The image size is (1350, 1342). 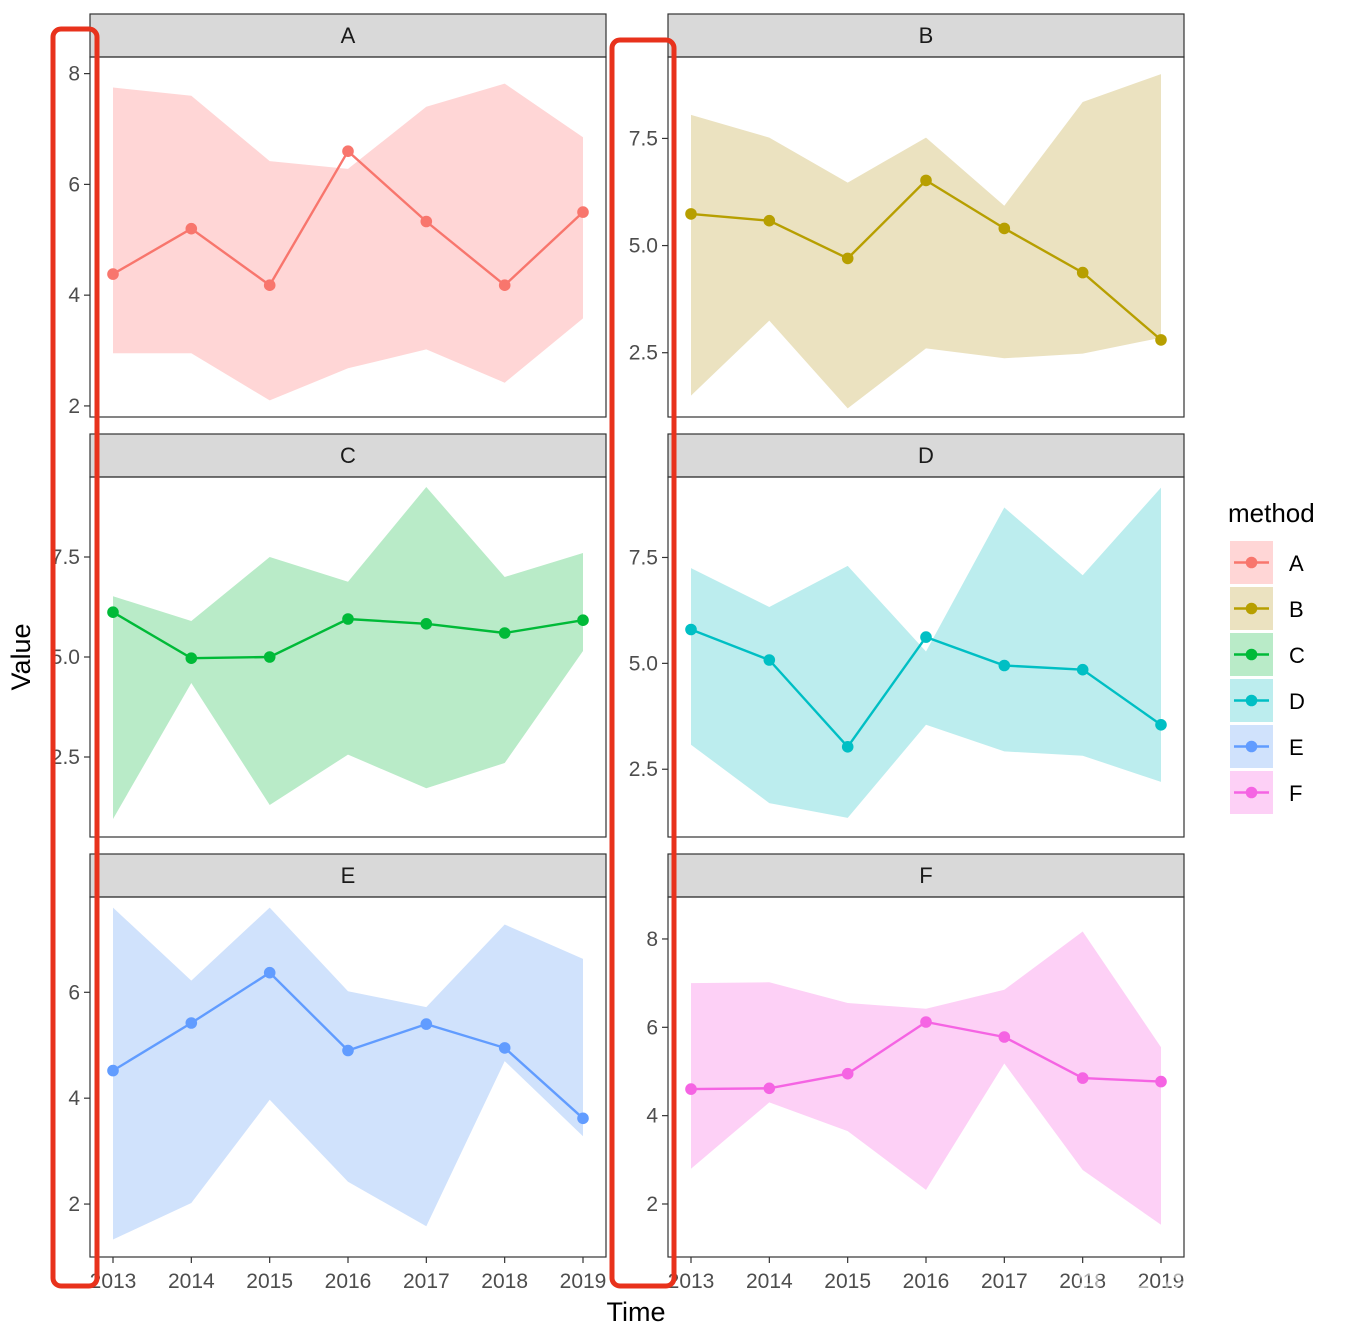 I want to click on panel-border-b, so click(x=926, y=237).